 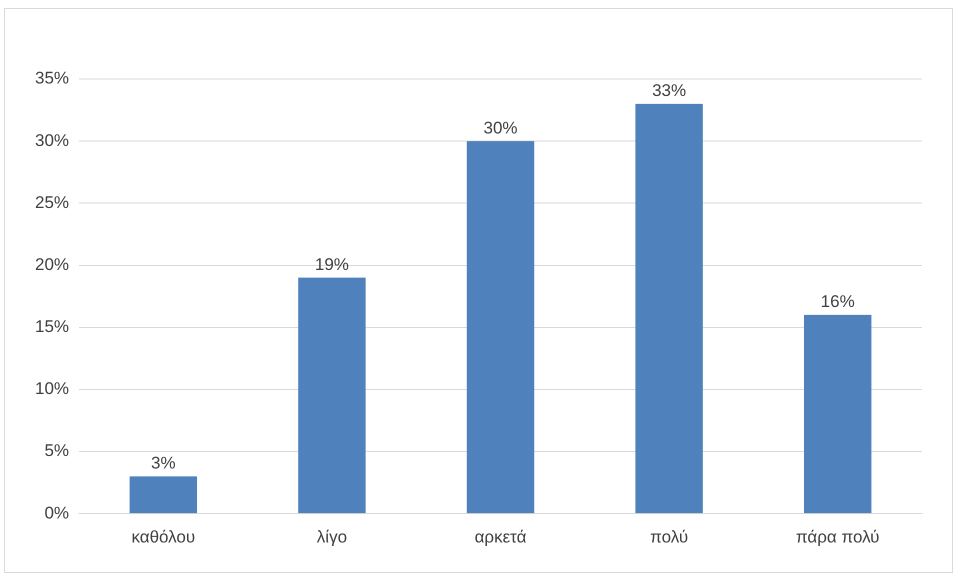 I want to click on x-tick-label: πάρα πολύ, so click(x=838, y=536).